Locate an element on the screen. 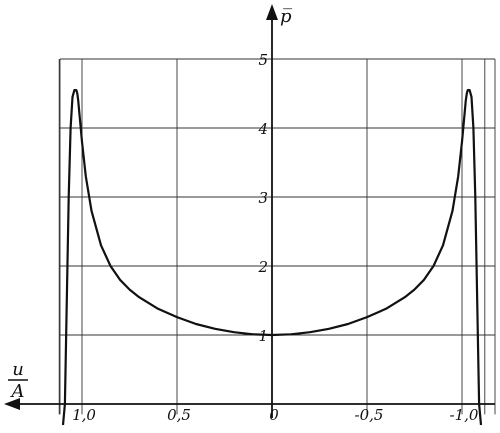 This screenshot has width=500, height=433. y-tick-label: 1 is located at coordinates (263, 336).